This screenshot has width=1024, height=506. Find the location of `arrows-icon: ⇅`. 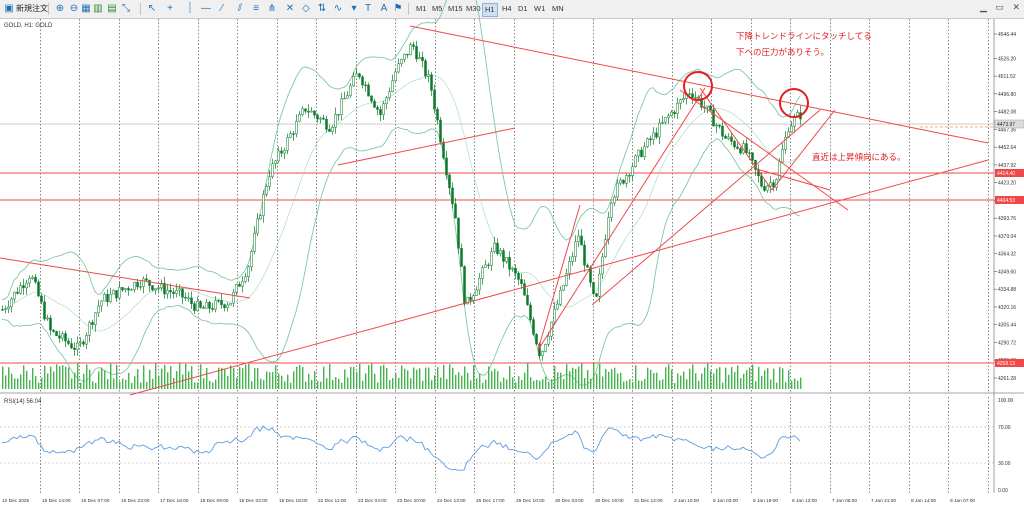

arrows-icon: ⇅ is located at coordinates (322, 8).